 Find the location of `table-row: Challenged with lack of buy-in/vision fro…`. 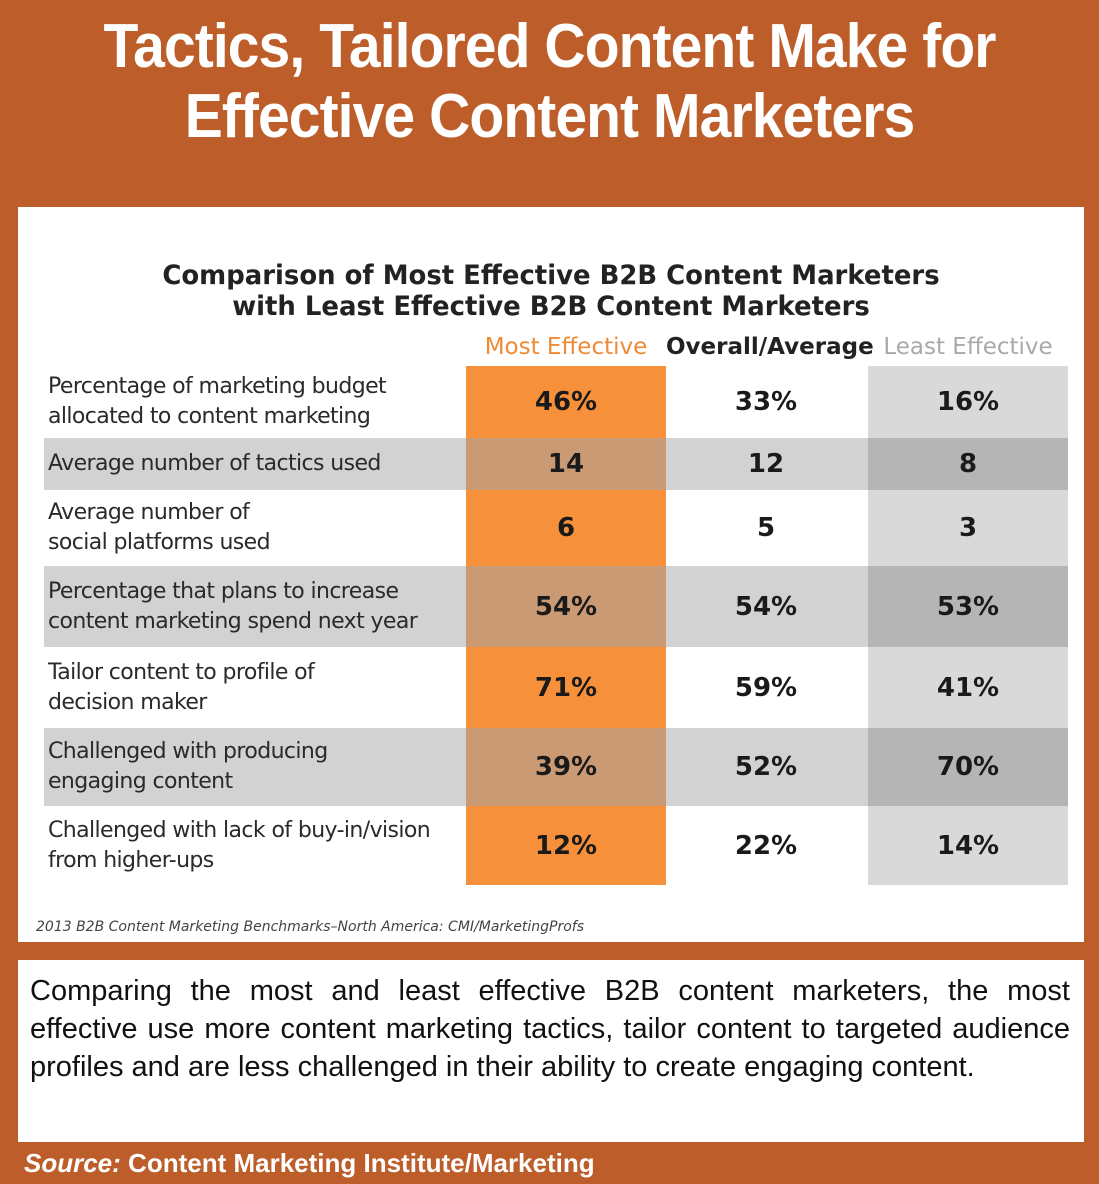

table-row: Challenged with lack of buy-in/vision fro… is located at coordinates (556, 845).